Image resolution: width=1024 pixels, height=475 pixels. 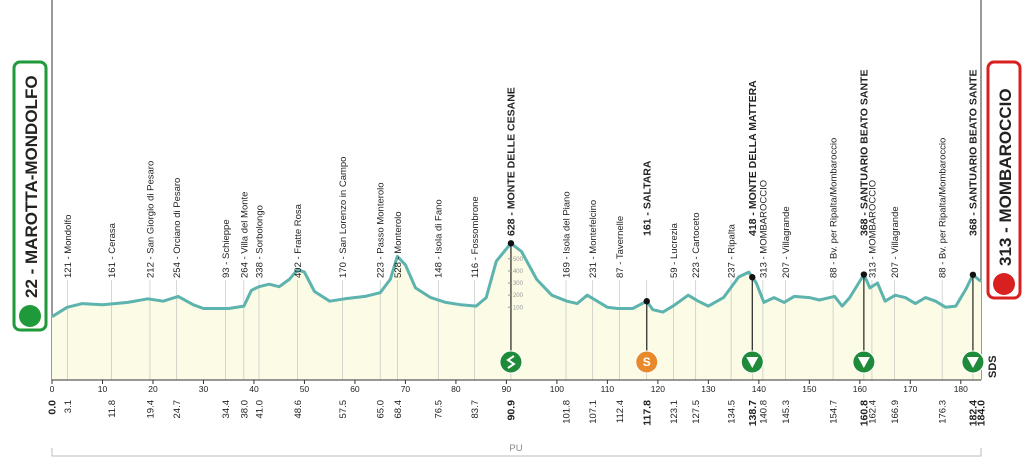 I want to click on km-label: 140.8, so click(x=763, y=412).